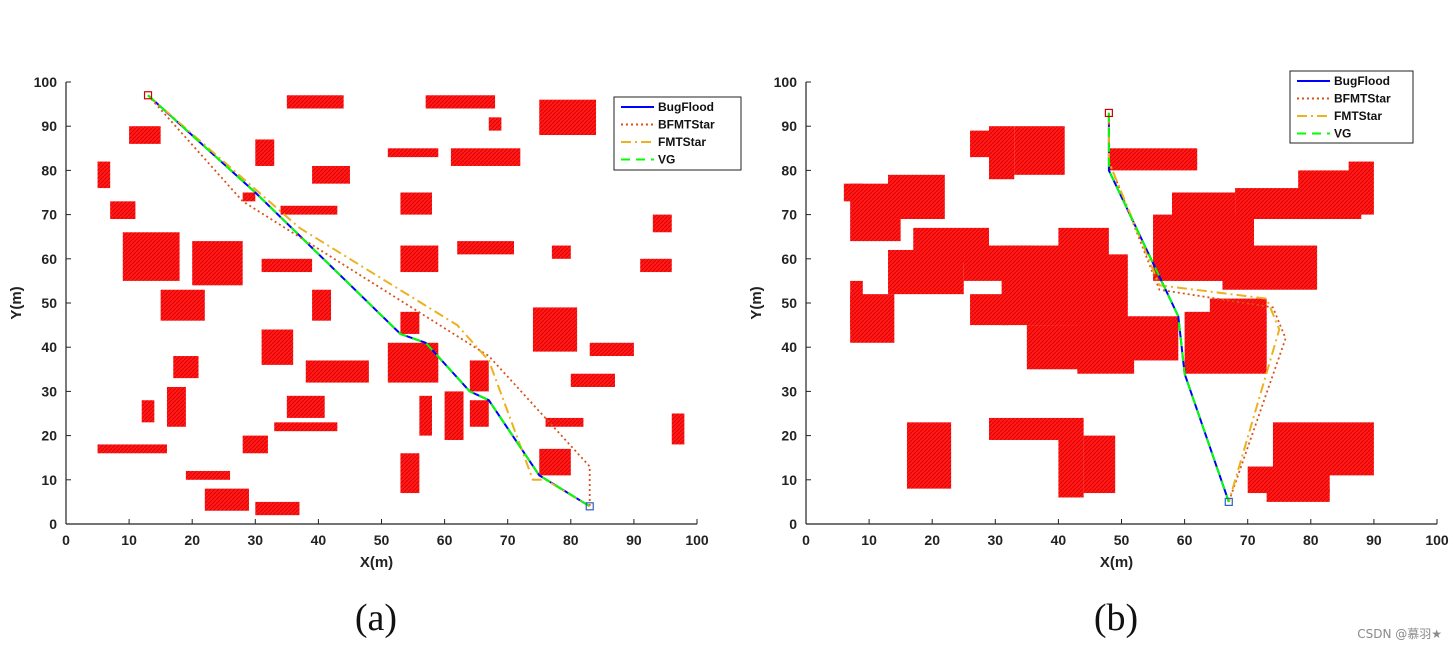 The image size is (1456, 651). I want to click on y-tick-label: 0, so click(793, 524).